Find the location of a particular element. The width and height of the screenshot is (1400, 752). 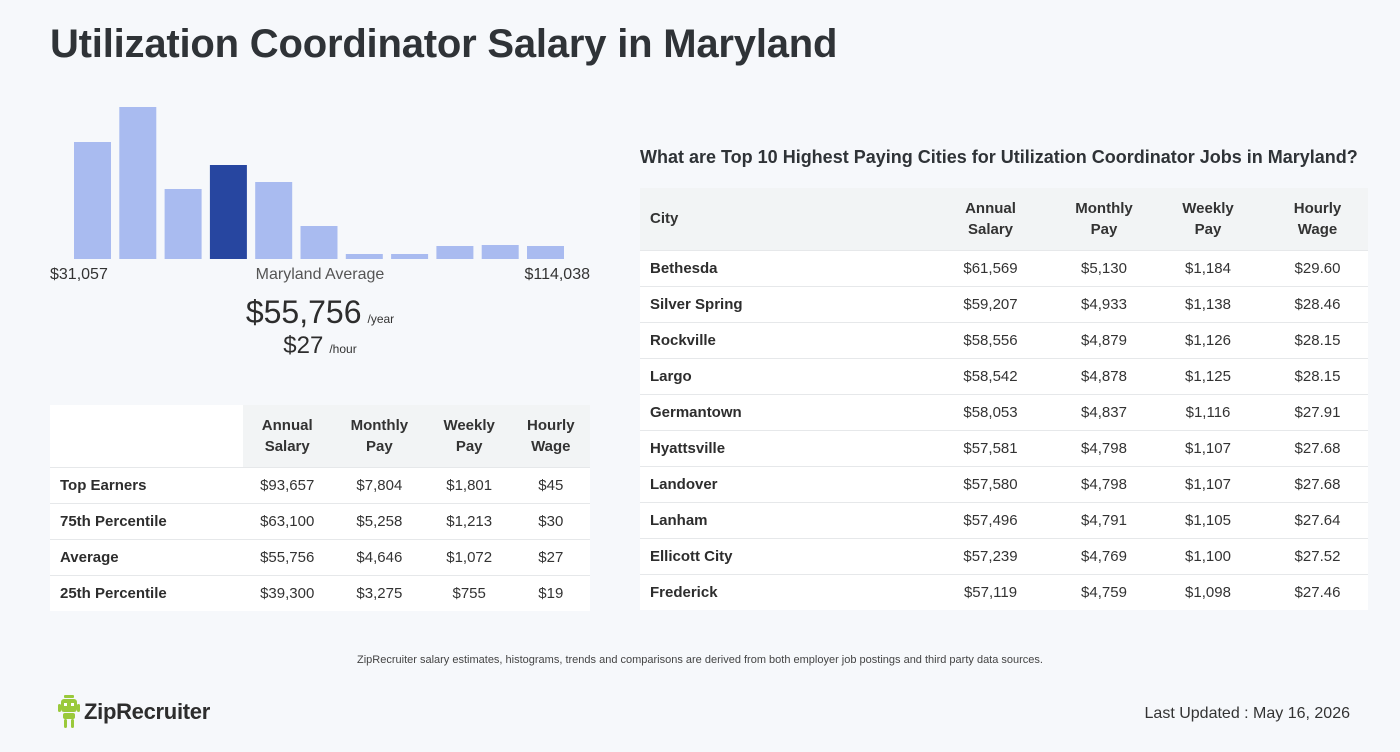

city-row: Landover $57,580 $4,798 $1,107 $27.68 is located at coordinates (1004, 483).